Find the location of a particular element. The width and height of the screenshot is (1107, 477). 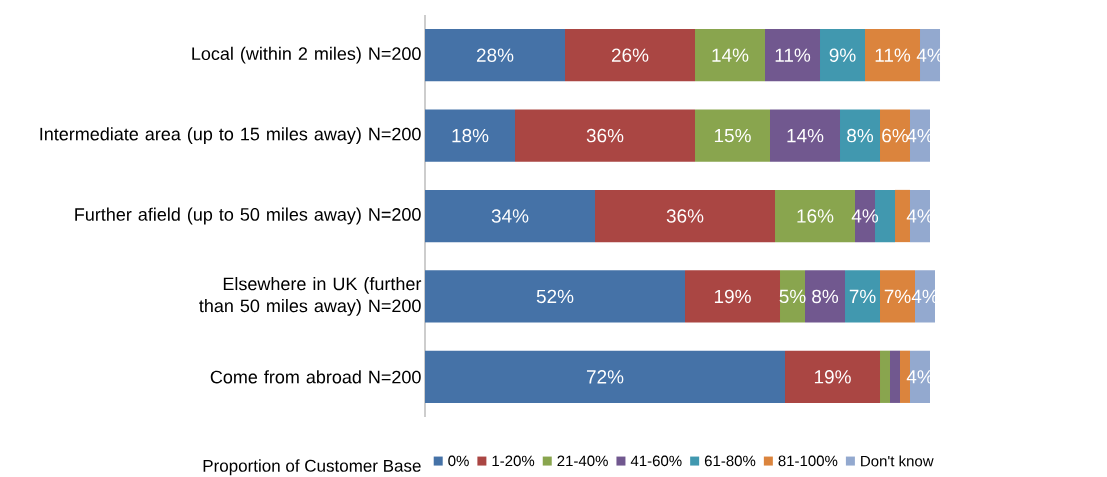

legend-label: 0% is located at coordinates (458, 461).